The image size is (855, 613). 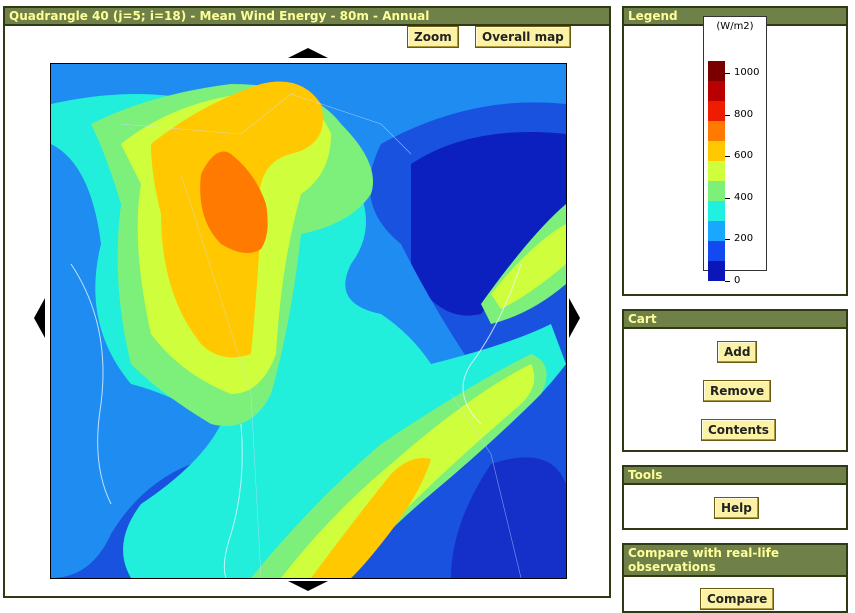 I want to click on tools-panel-title: Tools, so click(x=735, y=476).